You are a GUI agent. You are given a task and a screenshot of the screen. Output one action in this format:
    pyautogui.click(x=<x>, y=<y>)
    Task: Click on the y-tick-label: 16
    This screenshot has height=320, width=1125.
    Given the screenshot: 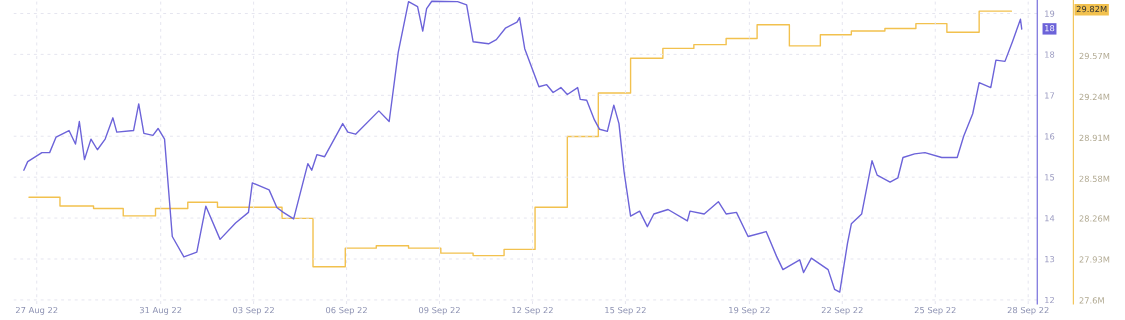 What is the action you would take?
    pyautogui.click(x=1050, y=136)
    